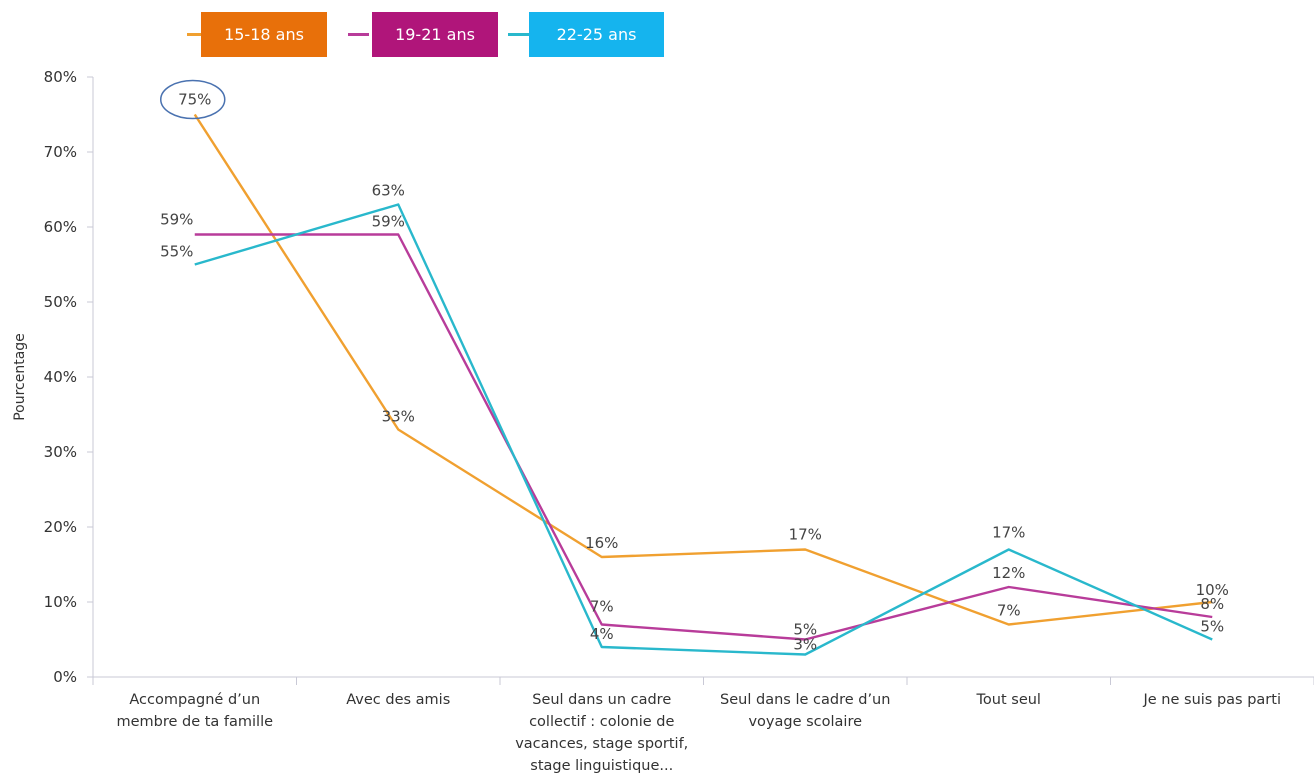 The height and width of the screenshot is (783, 1314). What do you see at coordinates (60, 152) in the screenshot?
I see `y-tick-label: 70%` at bounding box center [60, 152].